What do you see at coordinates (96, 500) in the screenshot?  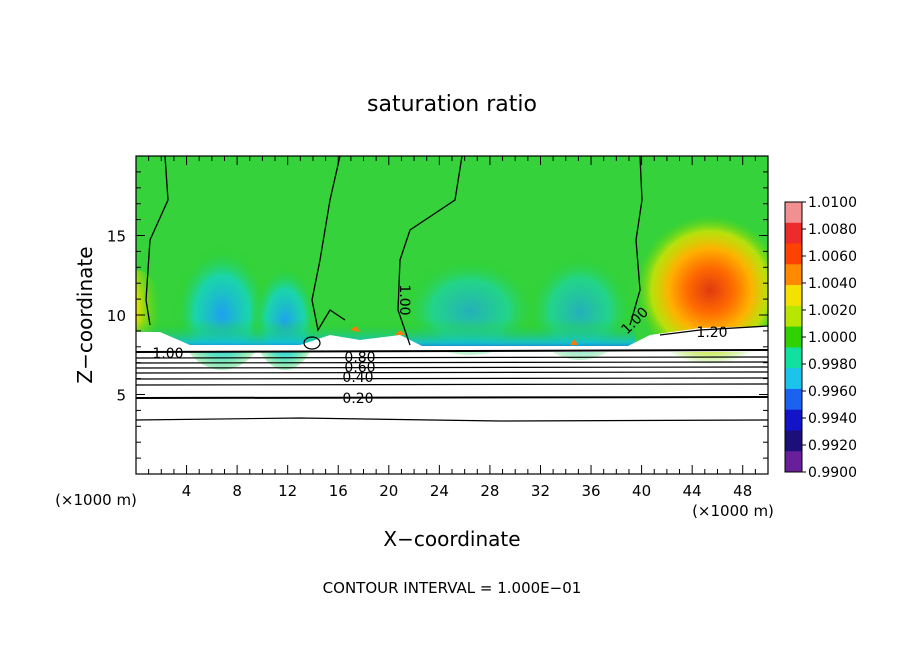 I see `y-unit-label: (×1000 m)` at bounding box center [96, 500].